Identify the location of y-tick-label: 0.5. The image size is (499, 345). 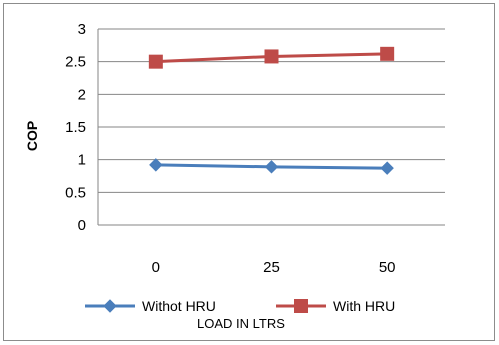
(75, 192).